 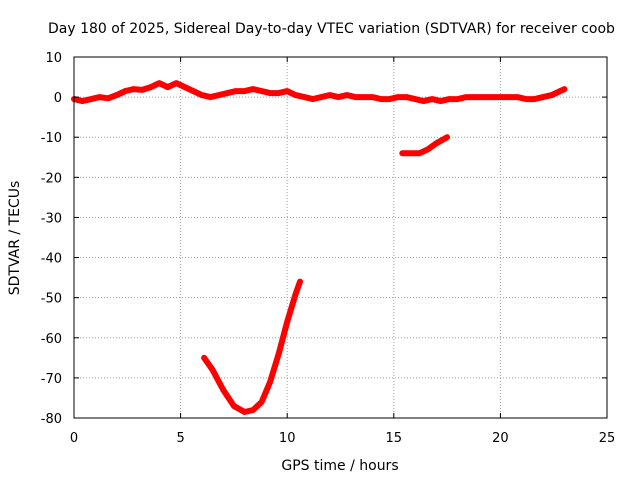 What do you see at coordinates (15, 238) in the screenshot?
I see `y-axis-label: SDTVAR / TECUs` at bounding box center [15, 238].